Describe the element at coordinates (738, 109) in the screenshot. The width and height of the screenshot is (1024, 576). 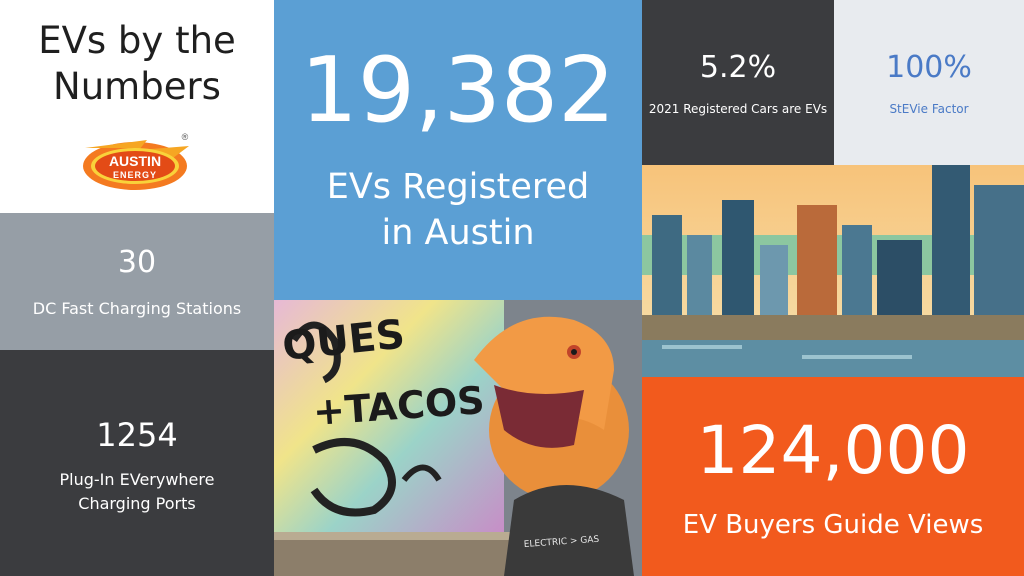
I see `ev-share-caption: 2021 Registered Cars are EVs` at that location.